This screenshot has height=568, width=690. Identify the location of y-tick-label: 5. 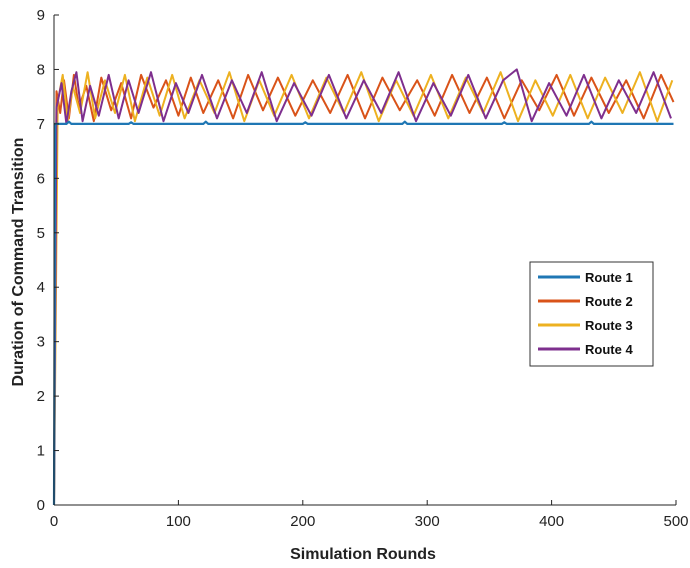
(41, 233).